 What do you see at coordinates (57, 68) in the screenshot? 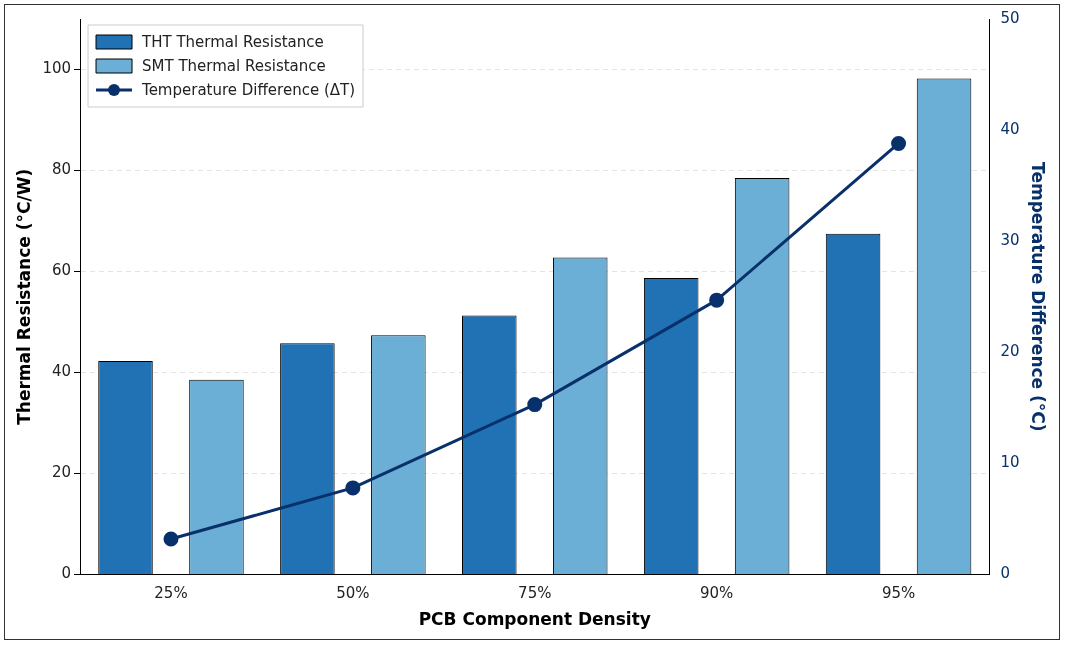
I see `y-tick-label: 100` at bounding box center [57, 68].